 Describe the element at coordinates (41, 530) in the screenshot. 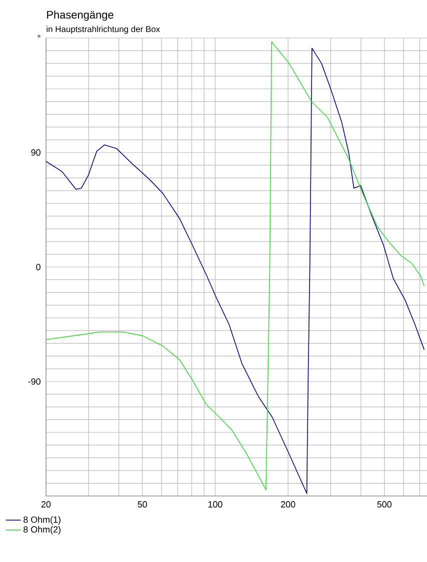

I see `legend-label: 8 Ohm(2)` at that location.